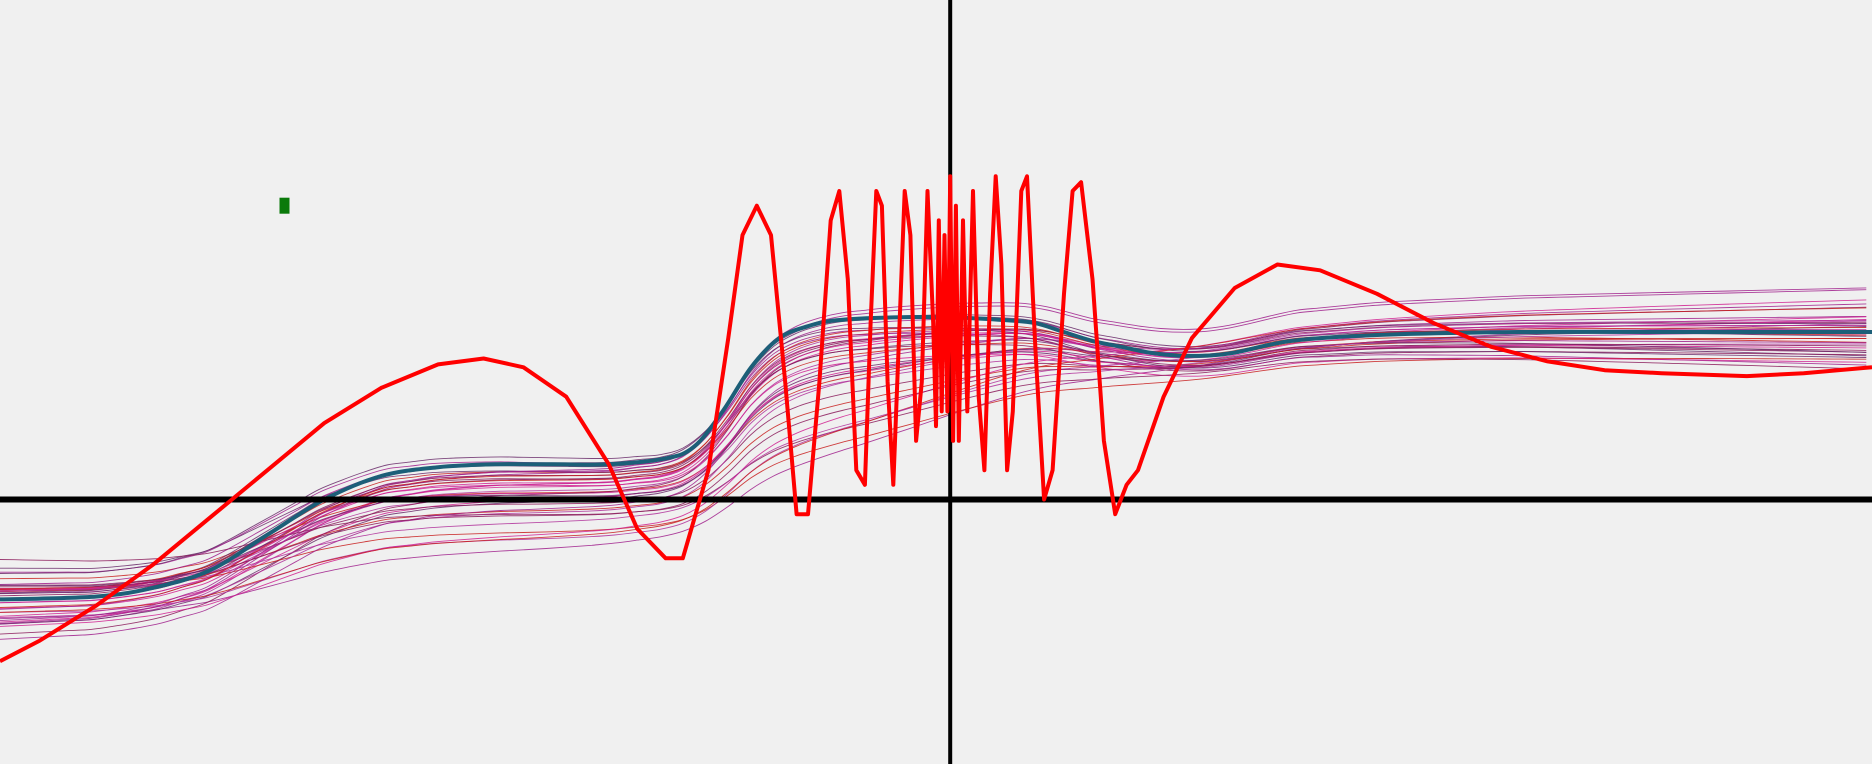 Image resolution: width=1872 pixels, height=764 pixels. I want to click on marker-point, so click(284, 205).